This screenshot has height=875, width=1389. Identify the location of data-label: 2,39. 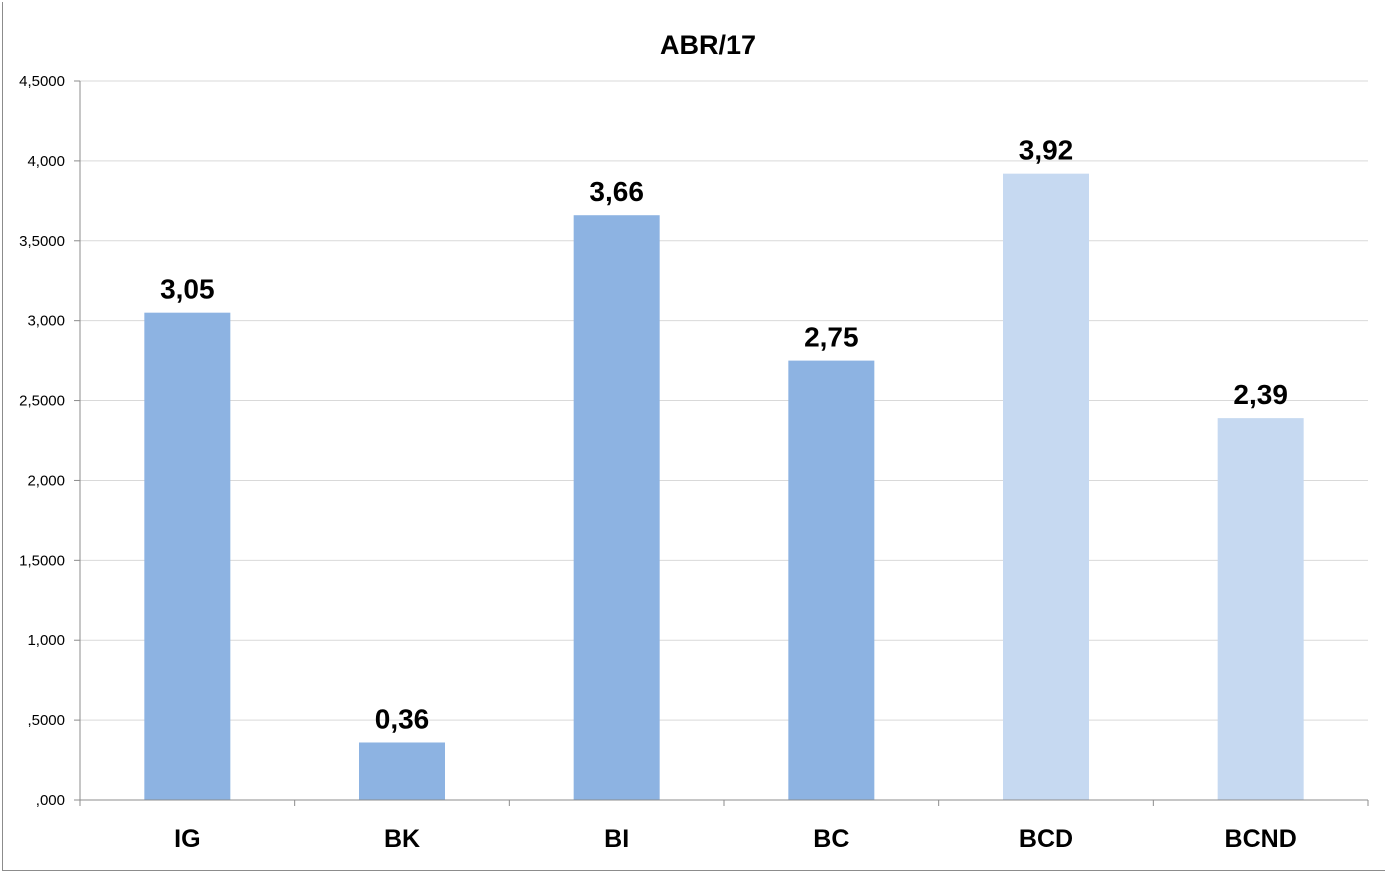
(1260, 394).